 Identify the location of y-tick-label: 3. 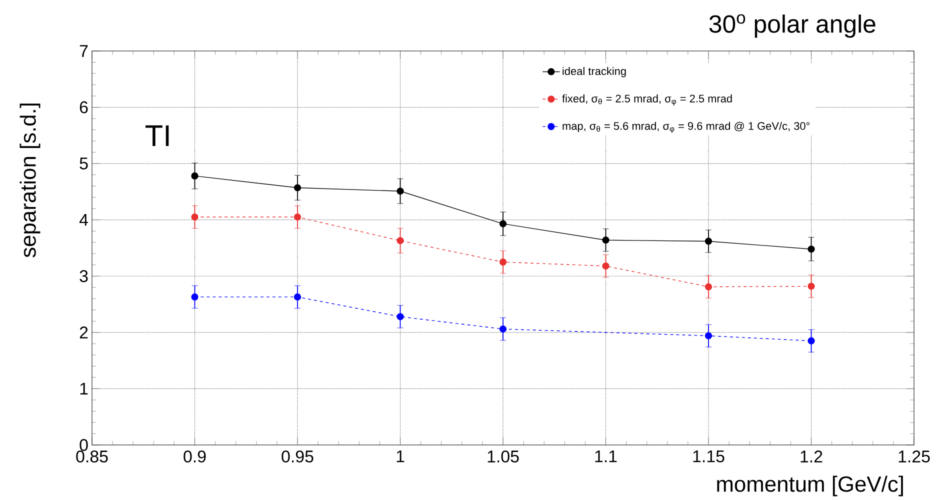
(84, 276).